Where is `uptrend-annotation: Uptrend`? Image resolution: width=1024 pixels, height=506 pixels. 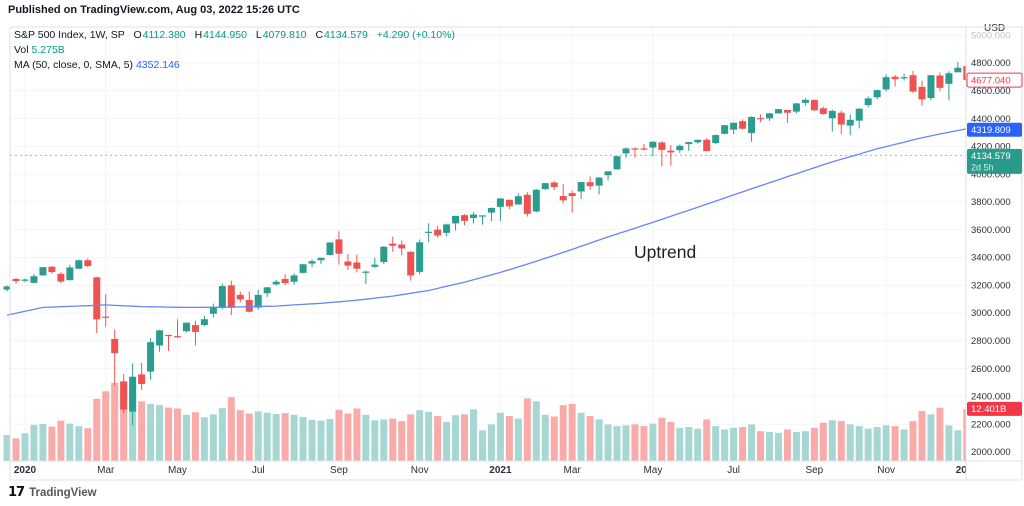 uptrend-annotation: Uptrend is located at coordinates (665, 252).